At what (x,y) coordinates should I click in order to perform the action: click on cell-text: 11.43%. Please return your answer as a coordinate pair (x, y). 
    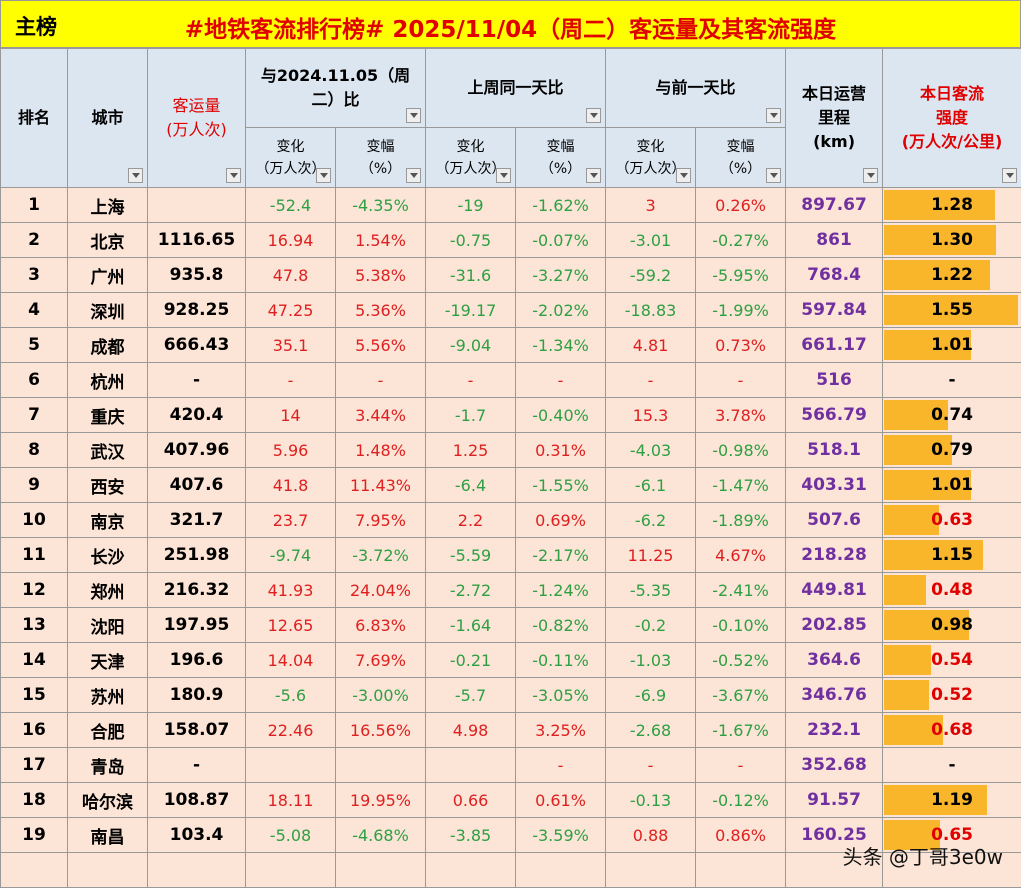
    Looking at the image, I should click on (381, 485).